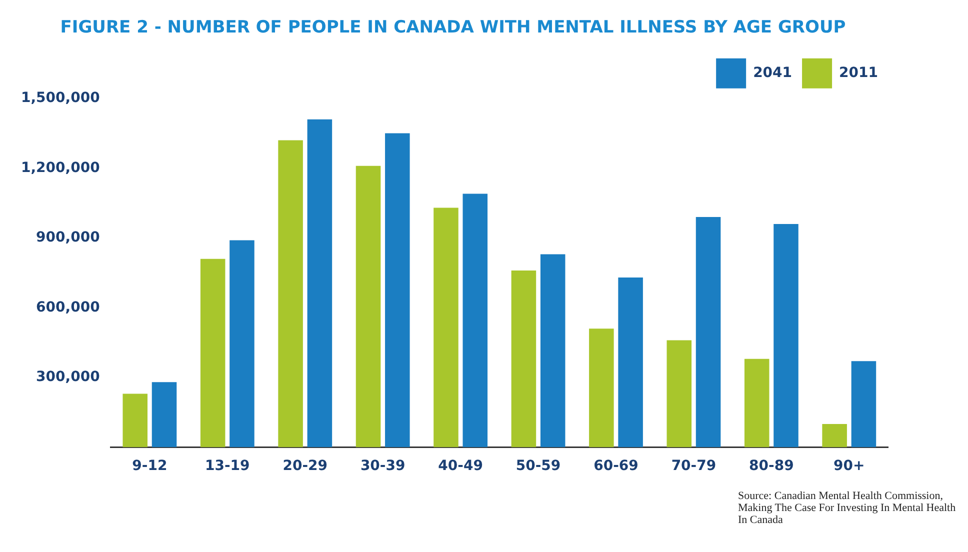 The height and width of the screenshot is (552, 968). Describe the element at coordinates (771, 466) in the screenshot. I see `x-tick-label: 80-89` at that location.